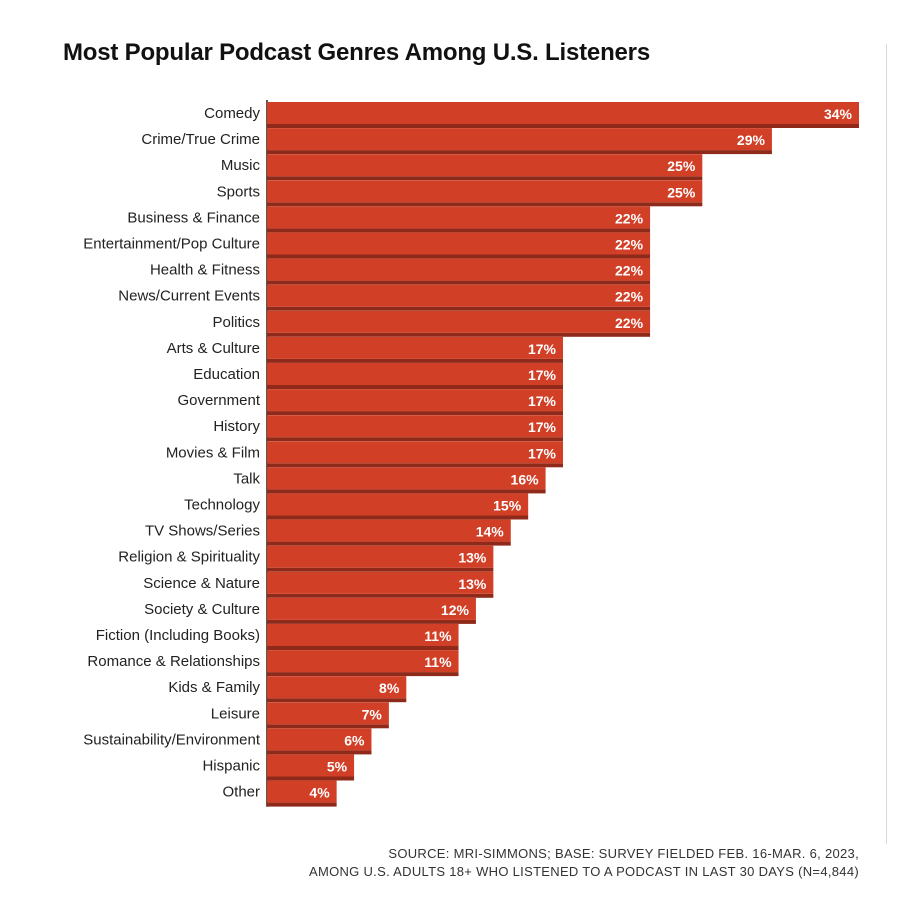 This screenshot has width=900, height=902. Describe the element at coordinates (337, 767) in the screenshot. I see `value-label: 5%` at that location.